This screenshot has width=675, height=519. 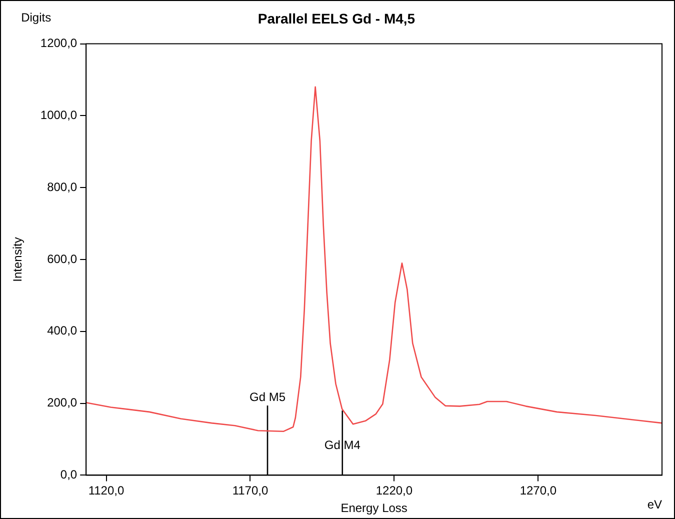 I want to click on x-tick-label: 1170,0, so click(x=250, y=491).